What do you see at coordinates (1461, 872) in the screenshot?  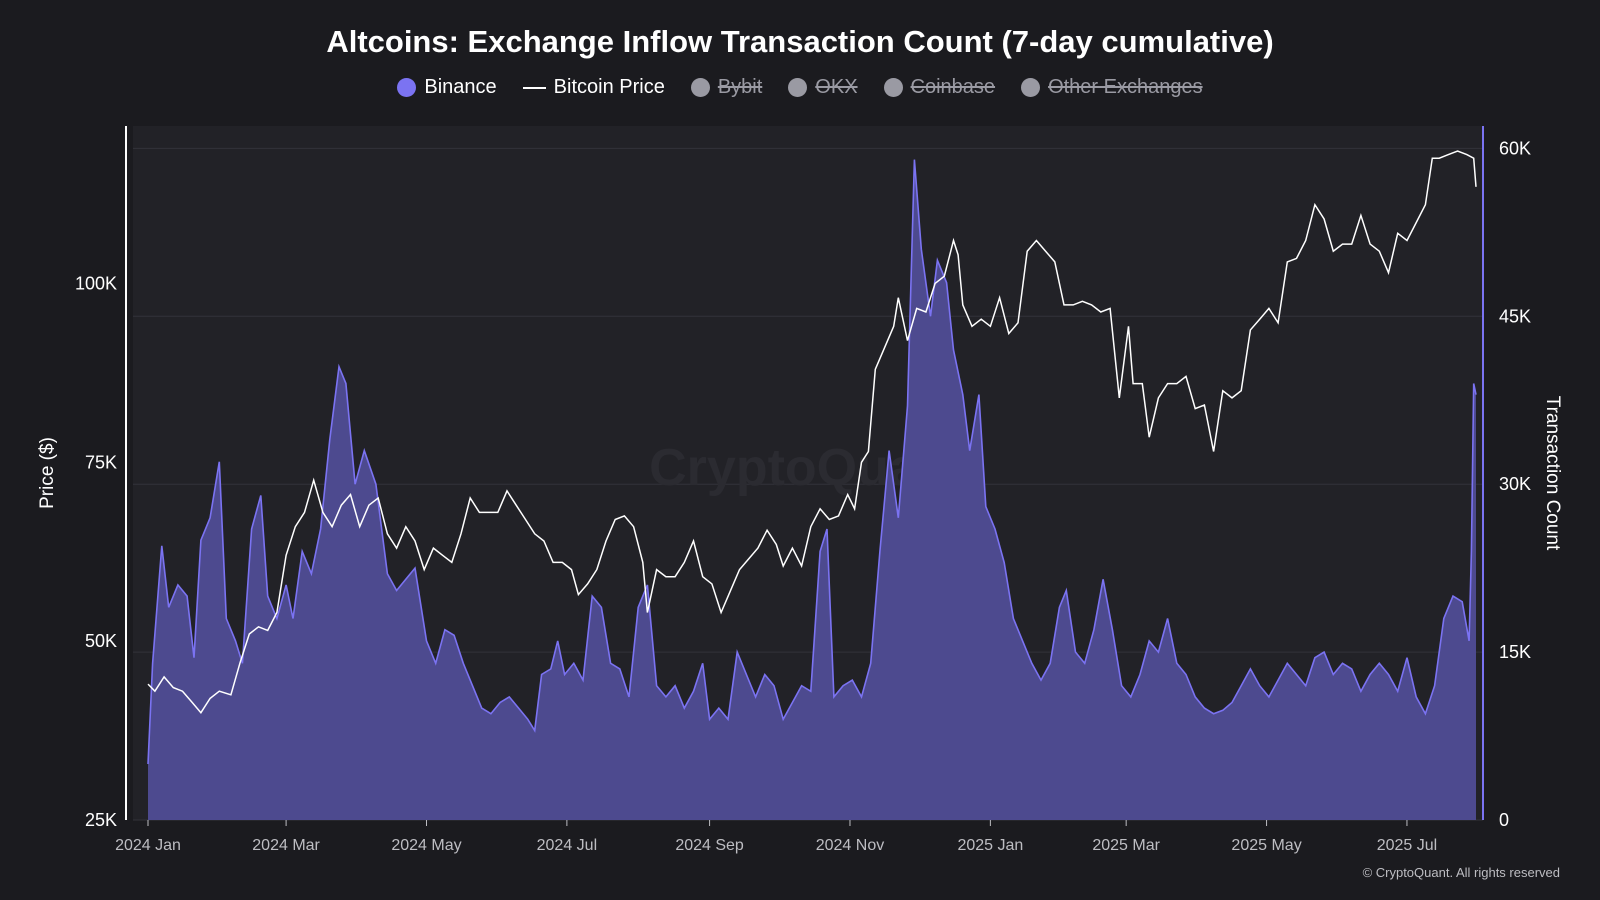 I see `copyright-text: © CryptoQuant. All rights reserved` at bounding box center [1461, 872].